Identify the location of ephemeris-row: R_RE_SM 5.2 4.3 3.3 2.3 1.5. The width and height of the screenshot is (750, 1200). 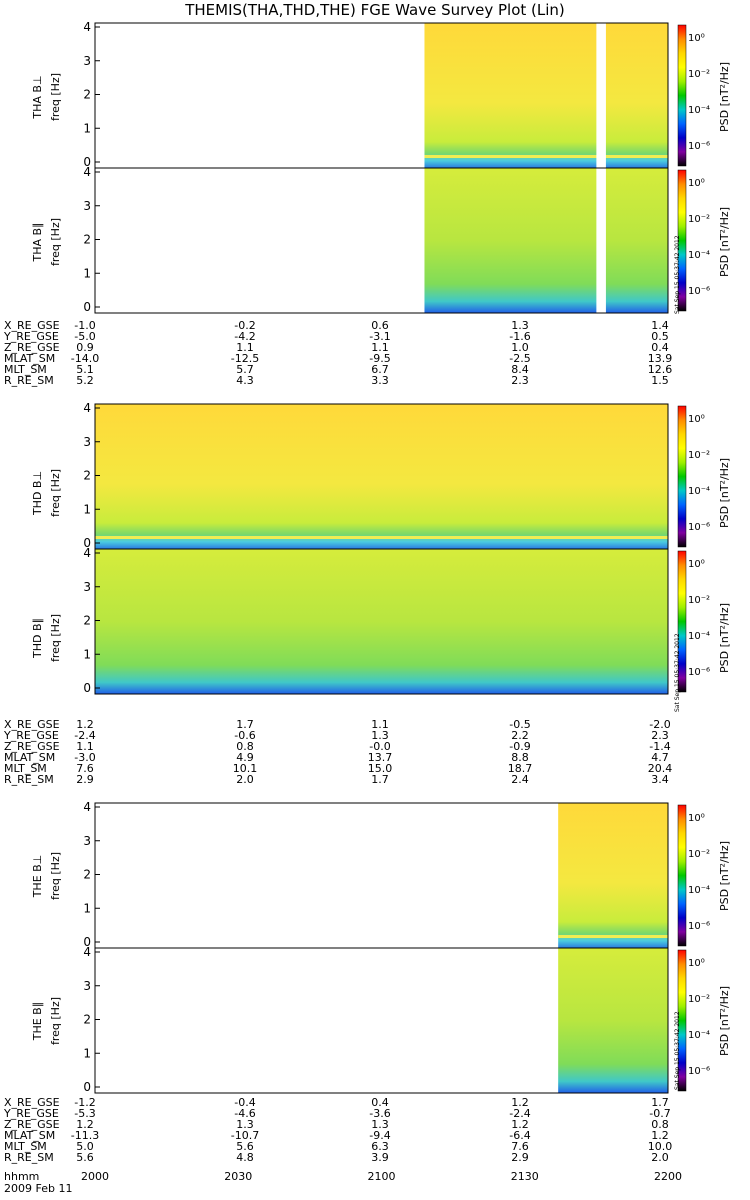
(375, 380).